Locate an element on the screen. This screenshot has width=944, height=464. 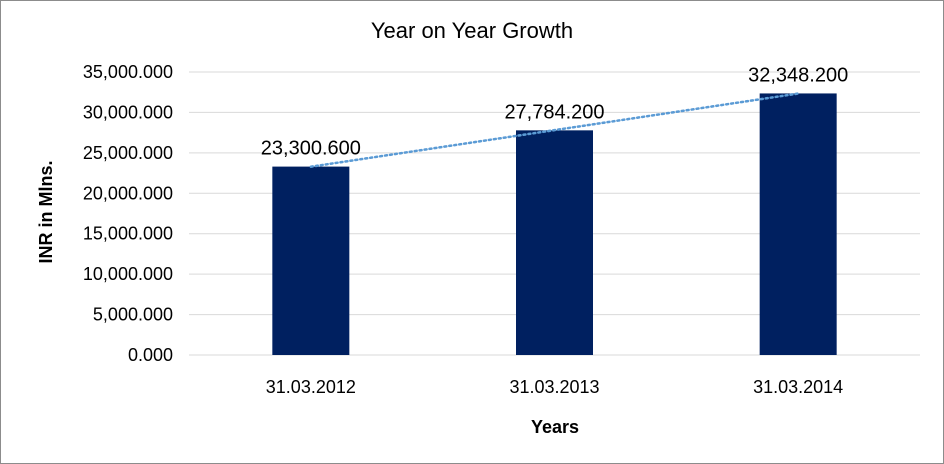
y-tick-label: 5,000.000 is located at coordinates (133, 315).